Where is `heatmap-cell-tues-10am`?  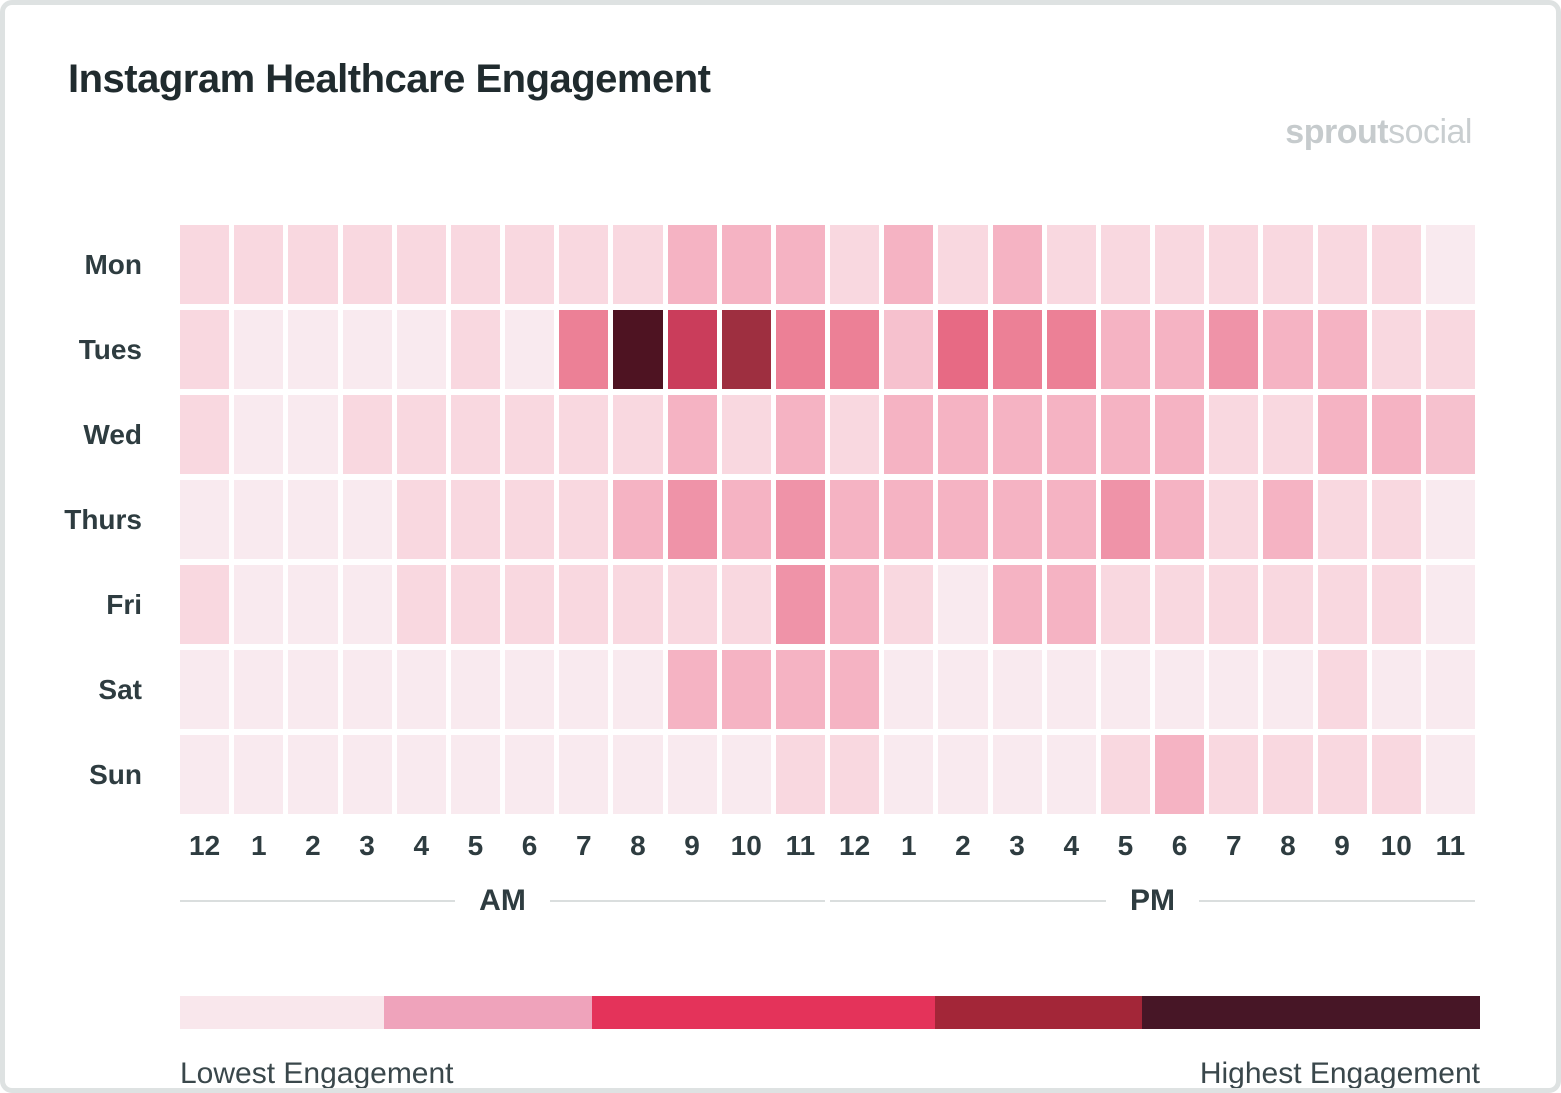
heatmap-cell-tues-10am is located at coordinates (746, 349).